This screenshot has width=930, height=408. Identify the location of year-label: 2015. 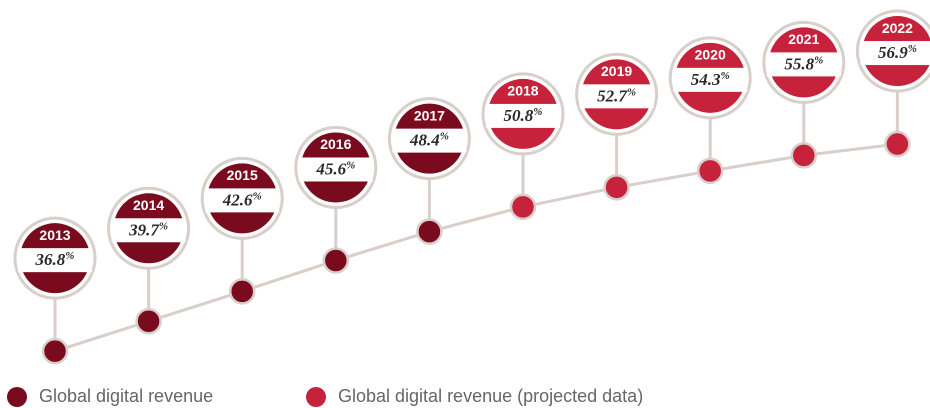
(242, 175).